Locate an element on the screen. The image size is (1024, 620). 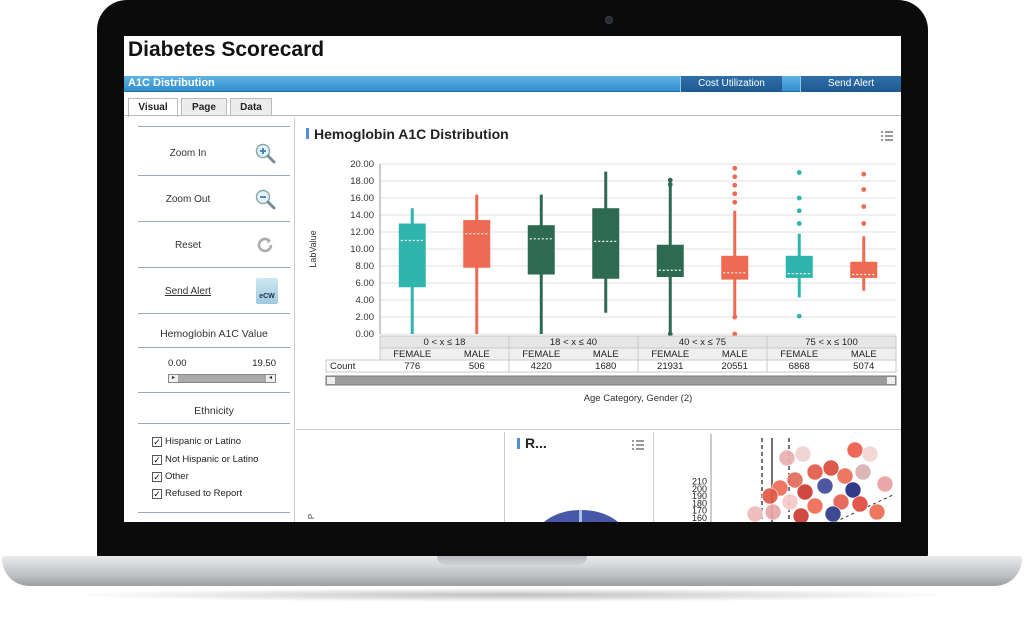
ethnicity-checkbox: ✓ Hispanic or Latino is located at coordinates (196, 441).